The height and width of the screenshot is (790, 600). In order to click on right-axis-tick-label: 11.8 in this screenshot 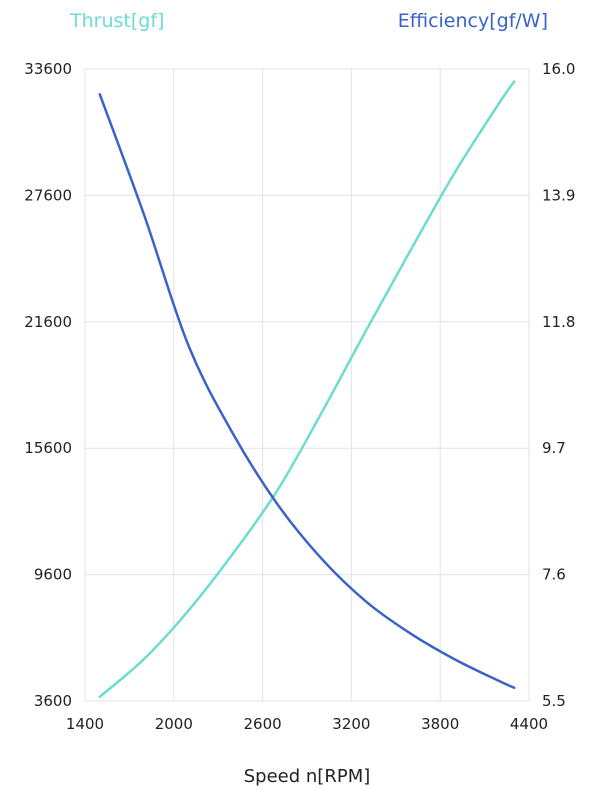, I will do `click(558, 322)`.